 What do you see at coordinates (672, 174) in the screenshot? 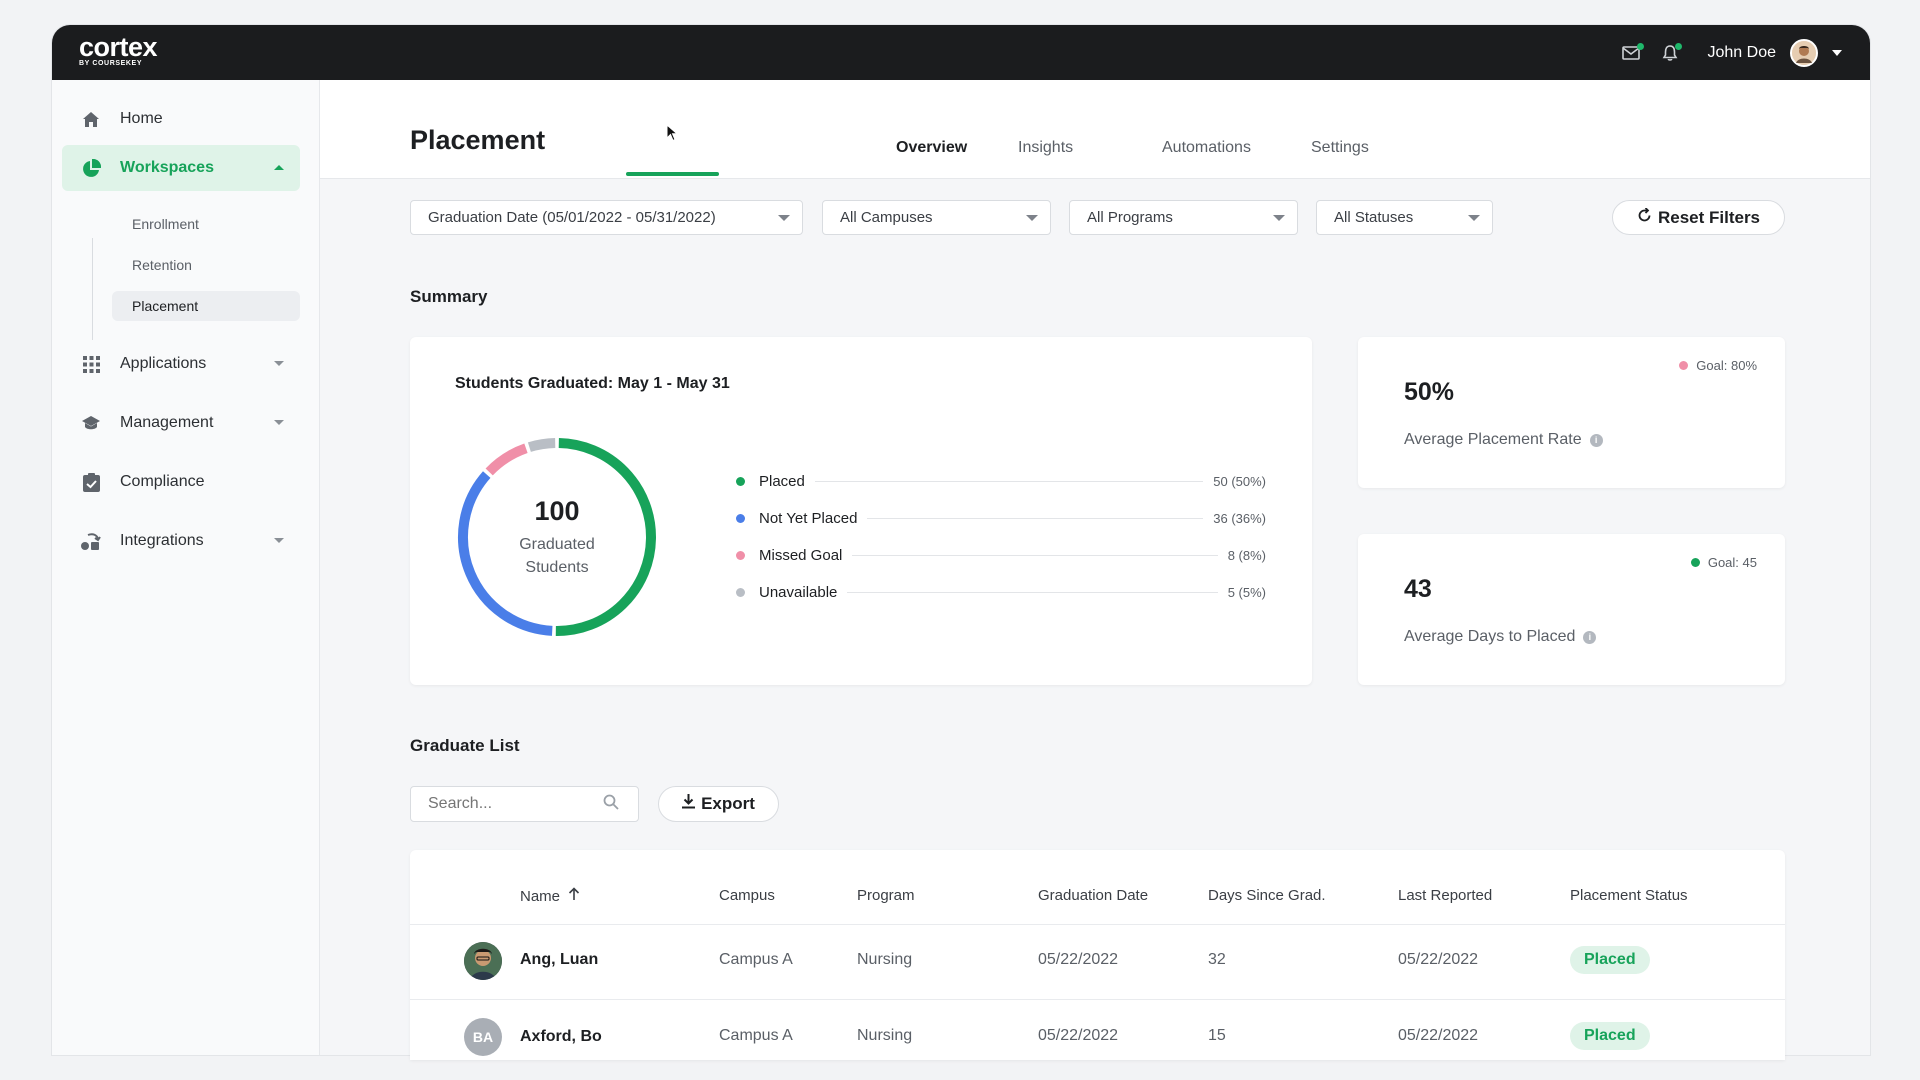
I see `active-tab-indicator` at bounding box center [672, 174].